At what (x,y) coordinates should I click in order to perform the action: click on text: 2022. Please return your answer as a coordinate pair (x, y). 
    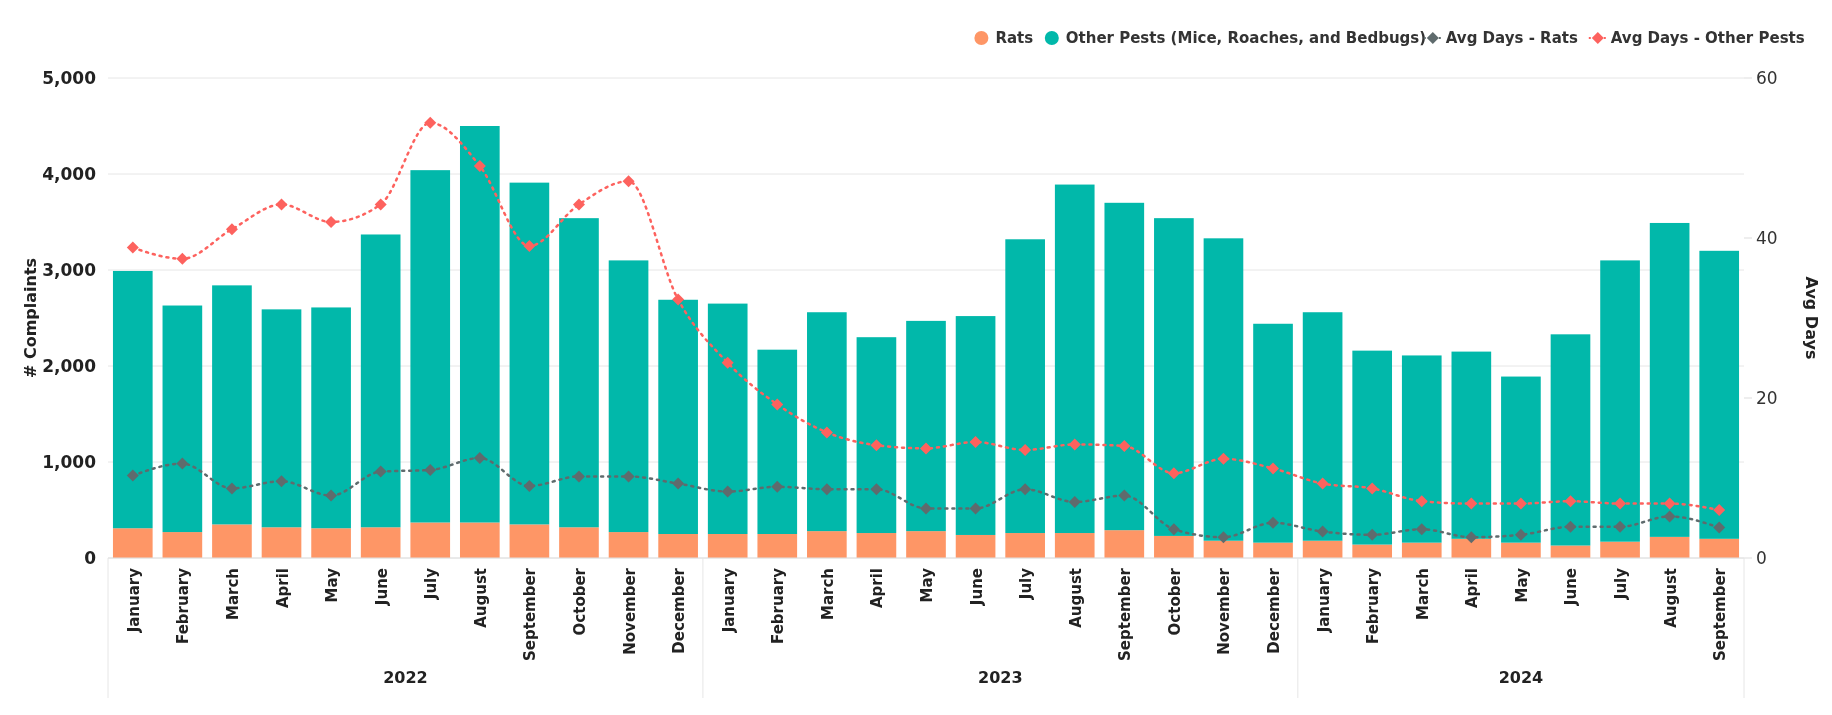
    Looking at the image, I should click on (405, 677).